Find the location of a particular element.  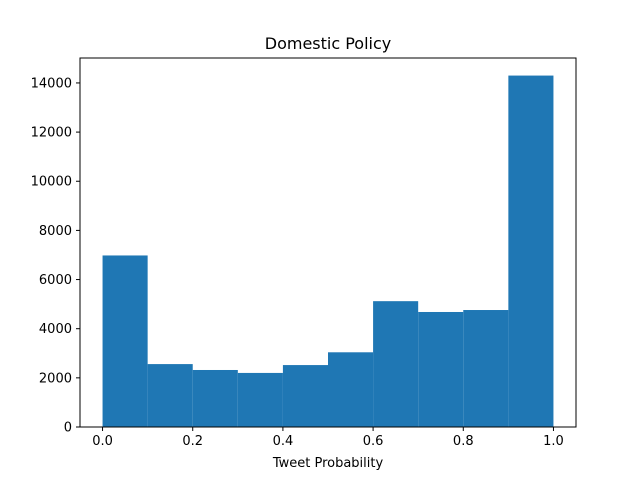

x-axis-title: Tweet Probability is located at coordinates (328, 463).